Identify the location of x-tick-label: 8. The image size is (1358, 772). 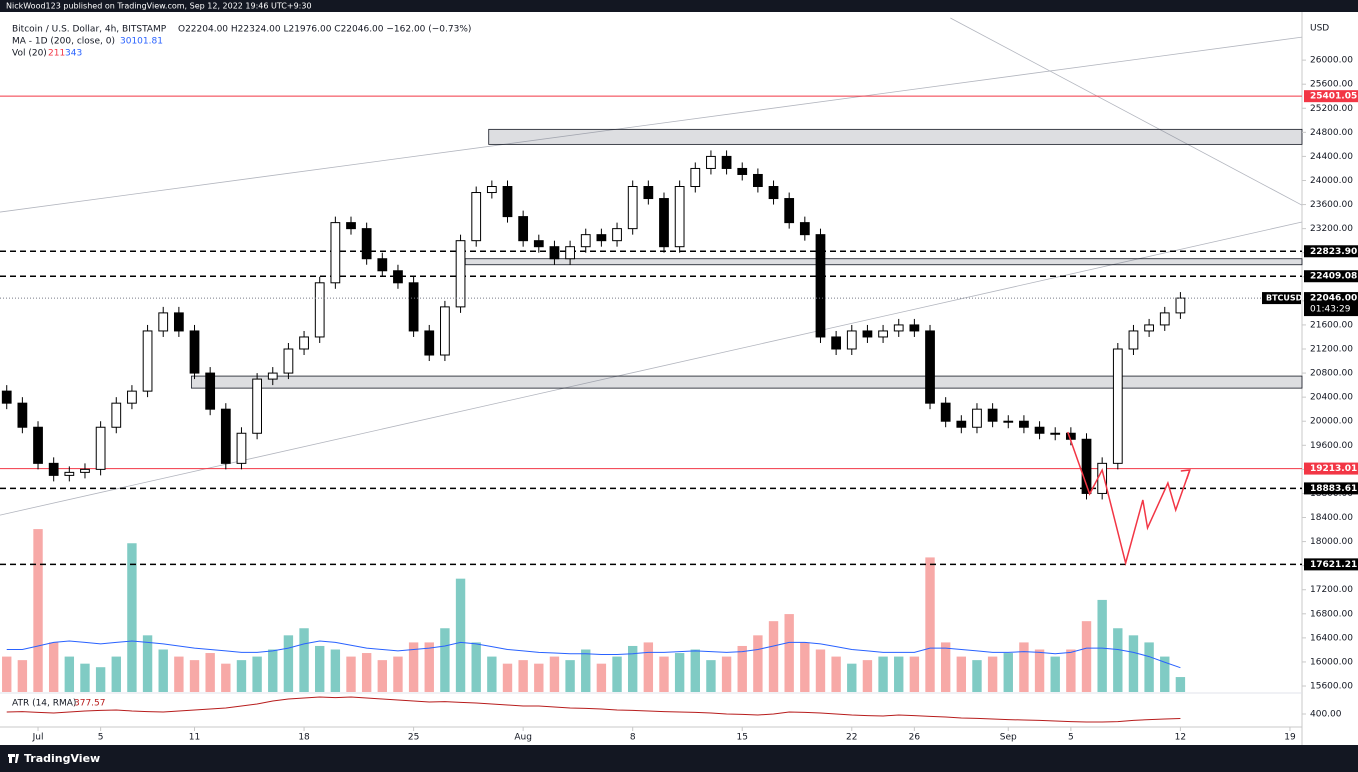
(633, 738).